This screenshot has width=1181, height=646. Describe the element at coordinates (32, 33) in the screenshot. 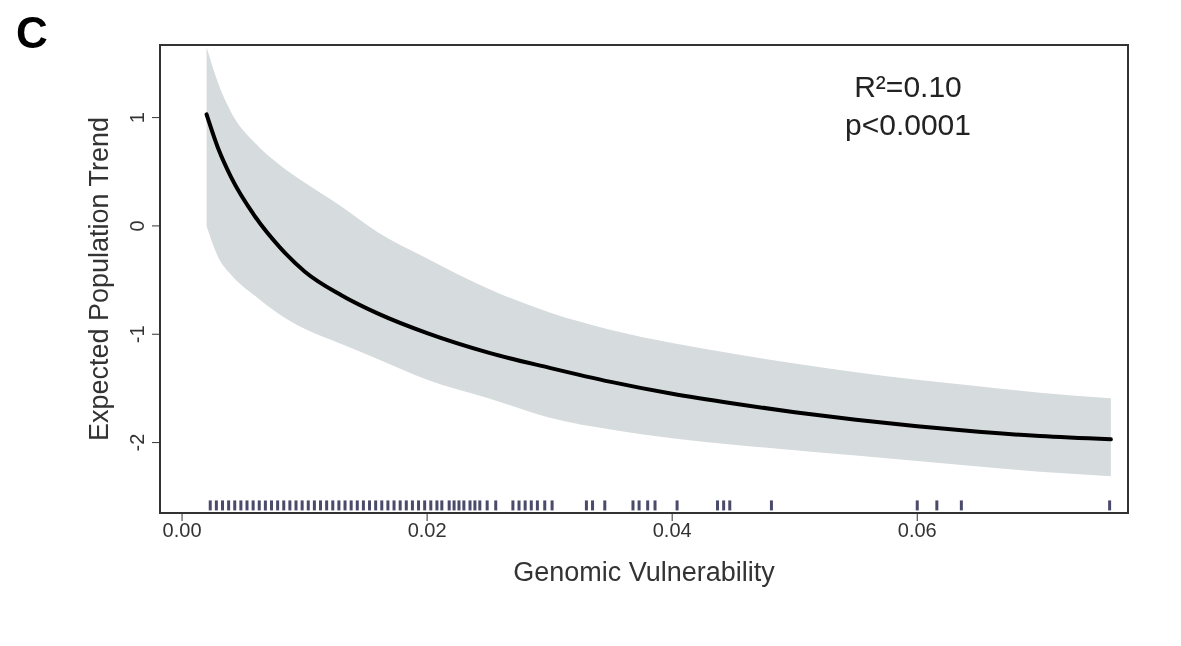

I see `text: C` at that location.